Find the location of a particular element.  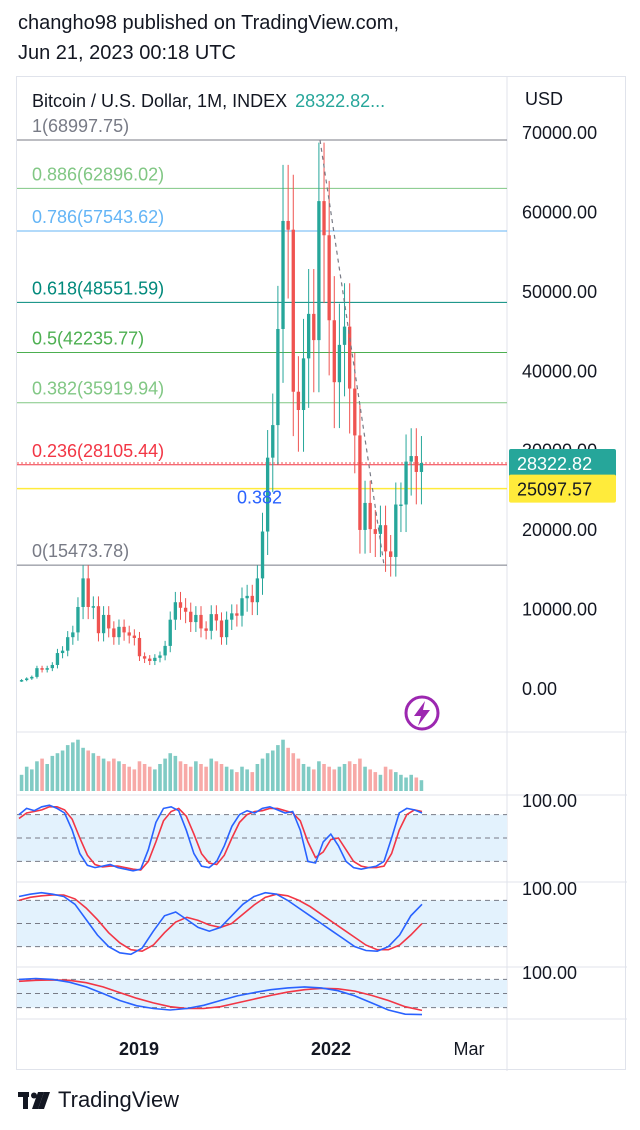

fib-level-label: 0.5(42235.77) is located at coordinates (88, 339).